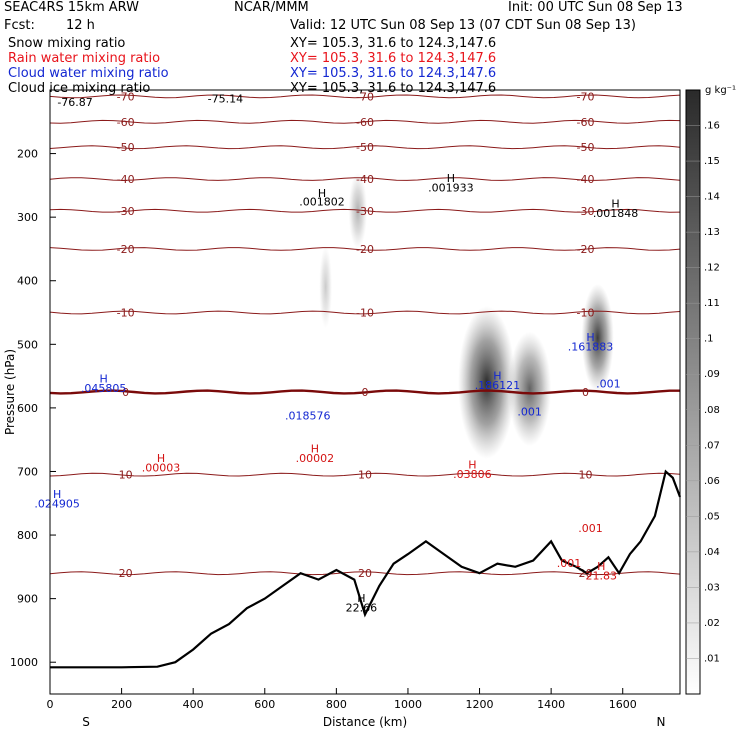 The image size is (740, 740). I want to click on field-label: .045805, so click(104, 388).